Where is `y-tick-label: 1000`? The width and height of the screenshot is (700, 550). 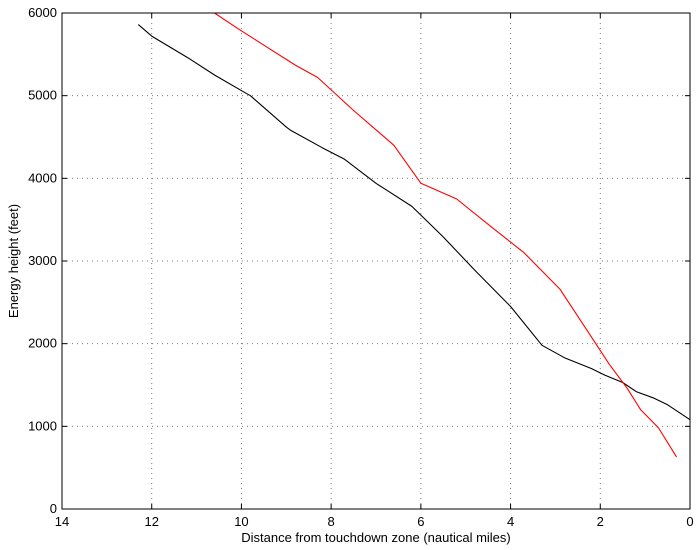
y-tick-label: 1000 is located at coordinates (42, 425).